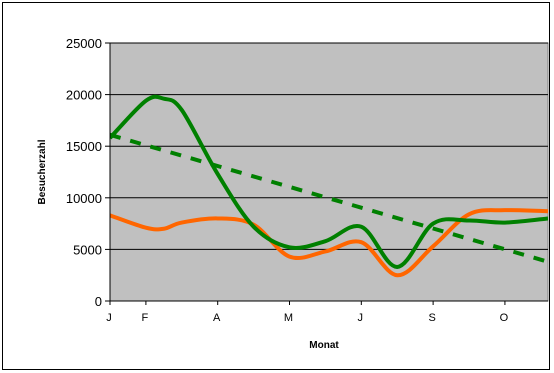  What do you see at coordinates (329, 243) in the screenshot?
I see `series-line` at bounding box center [329, 243].